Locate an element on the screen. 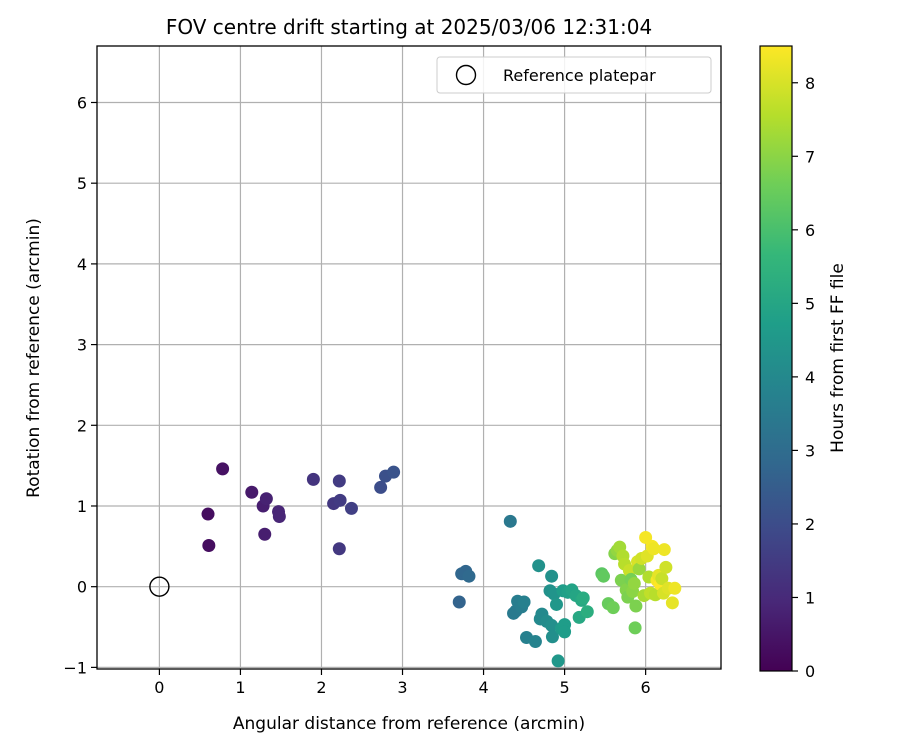 This screenshot has height=750, width=900. y-axis-label: Rotation from reference (arcmin) is located at coordinates (34, 358).